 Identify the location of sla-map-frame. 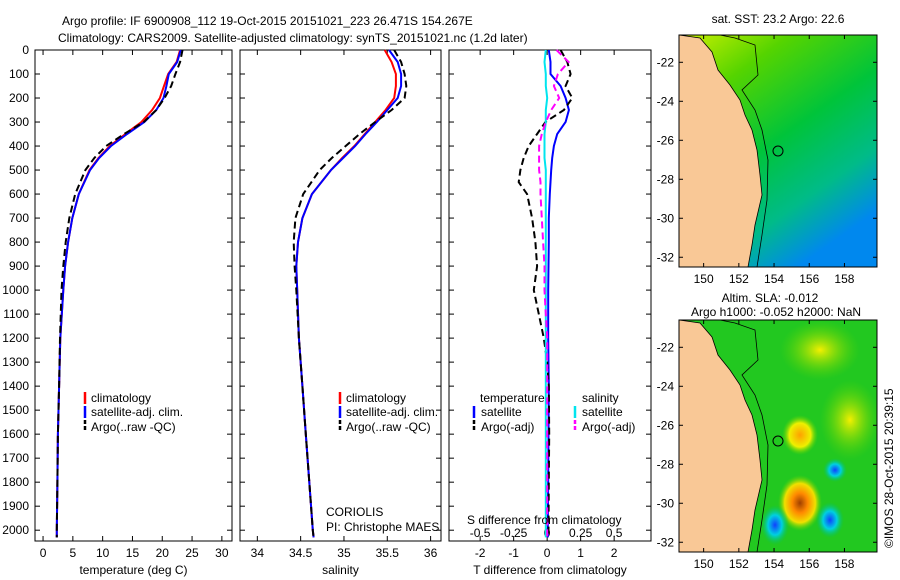
(778, 436).